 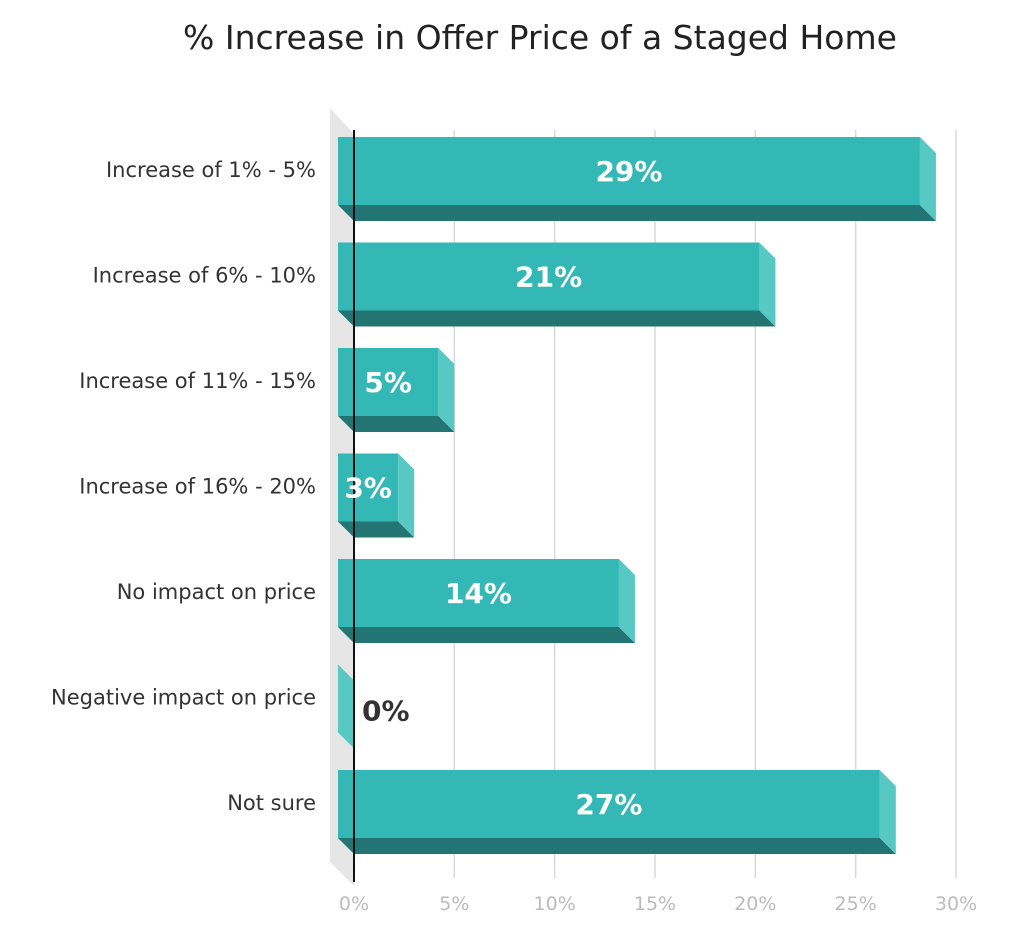 I want to click on data-label: 27%, so click(x=608, y=804).